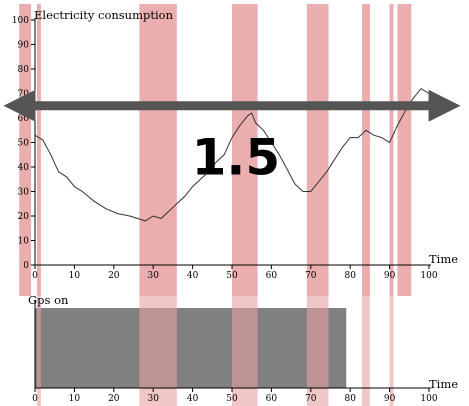 Image resolution: width=469 pixels, height=406 pixels. Describe the element at coordinates (24, 217) in the screenshot. I see `top-y-tick-label-20: 20` at that location.